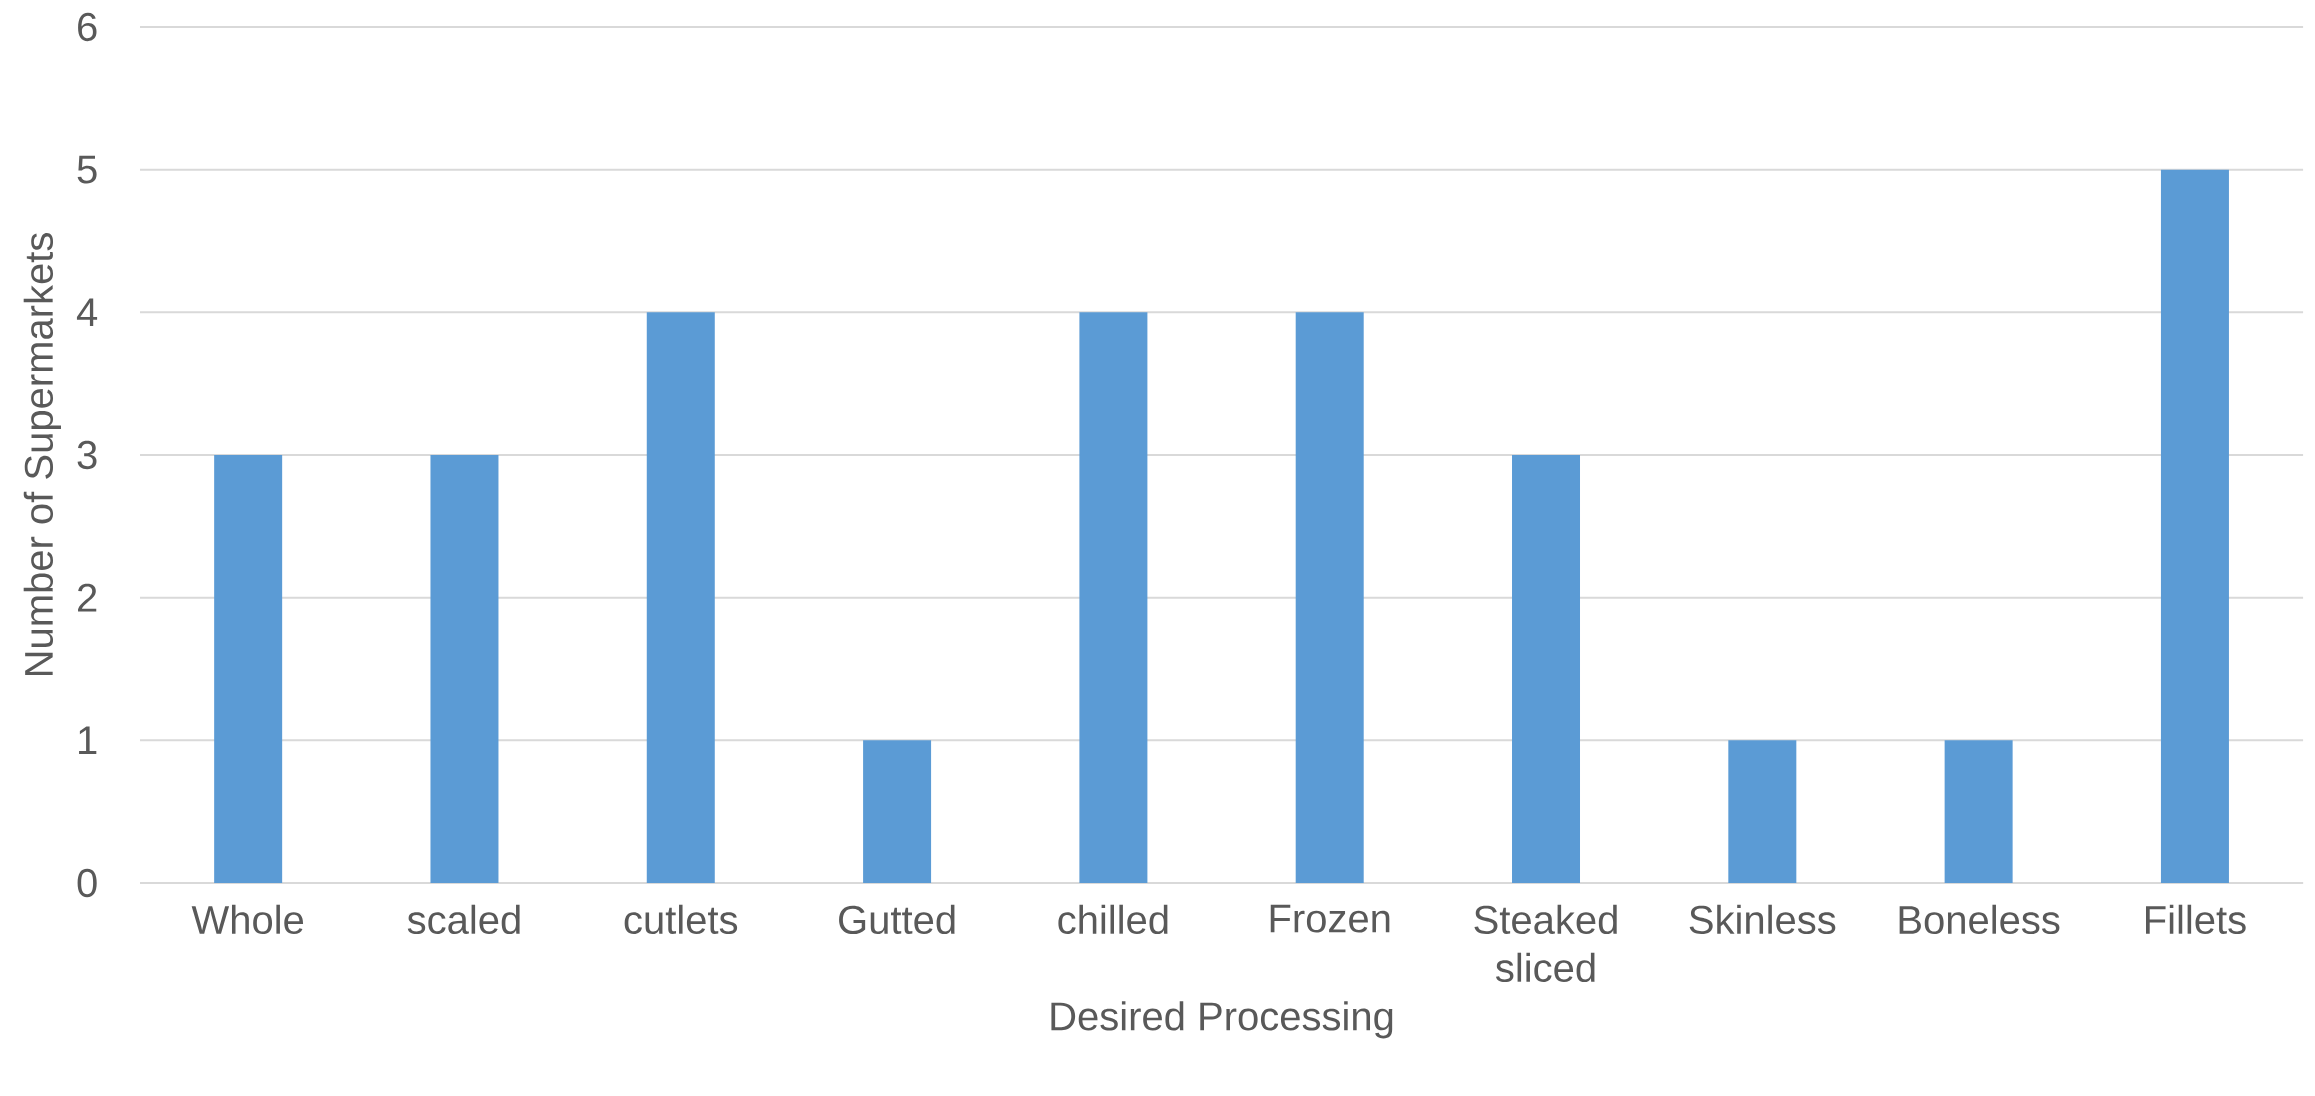 The image size is (2315, 1096). What do you see at coordinates (88, 740) in the screenshot?
I see `y-tick-label: 1` at bounding box center [88, 740].